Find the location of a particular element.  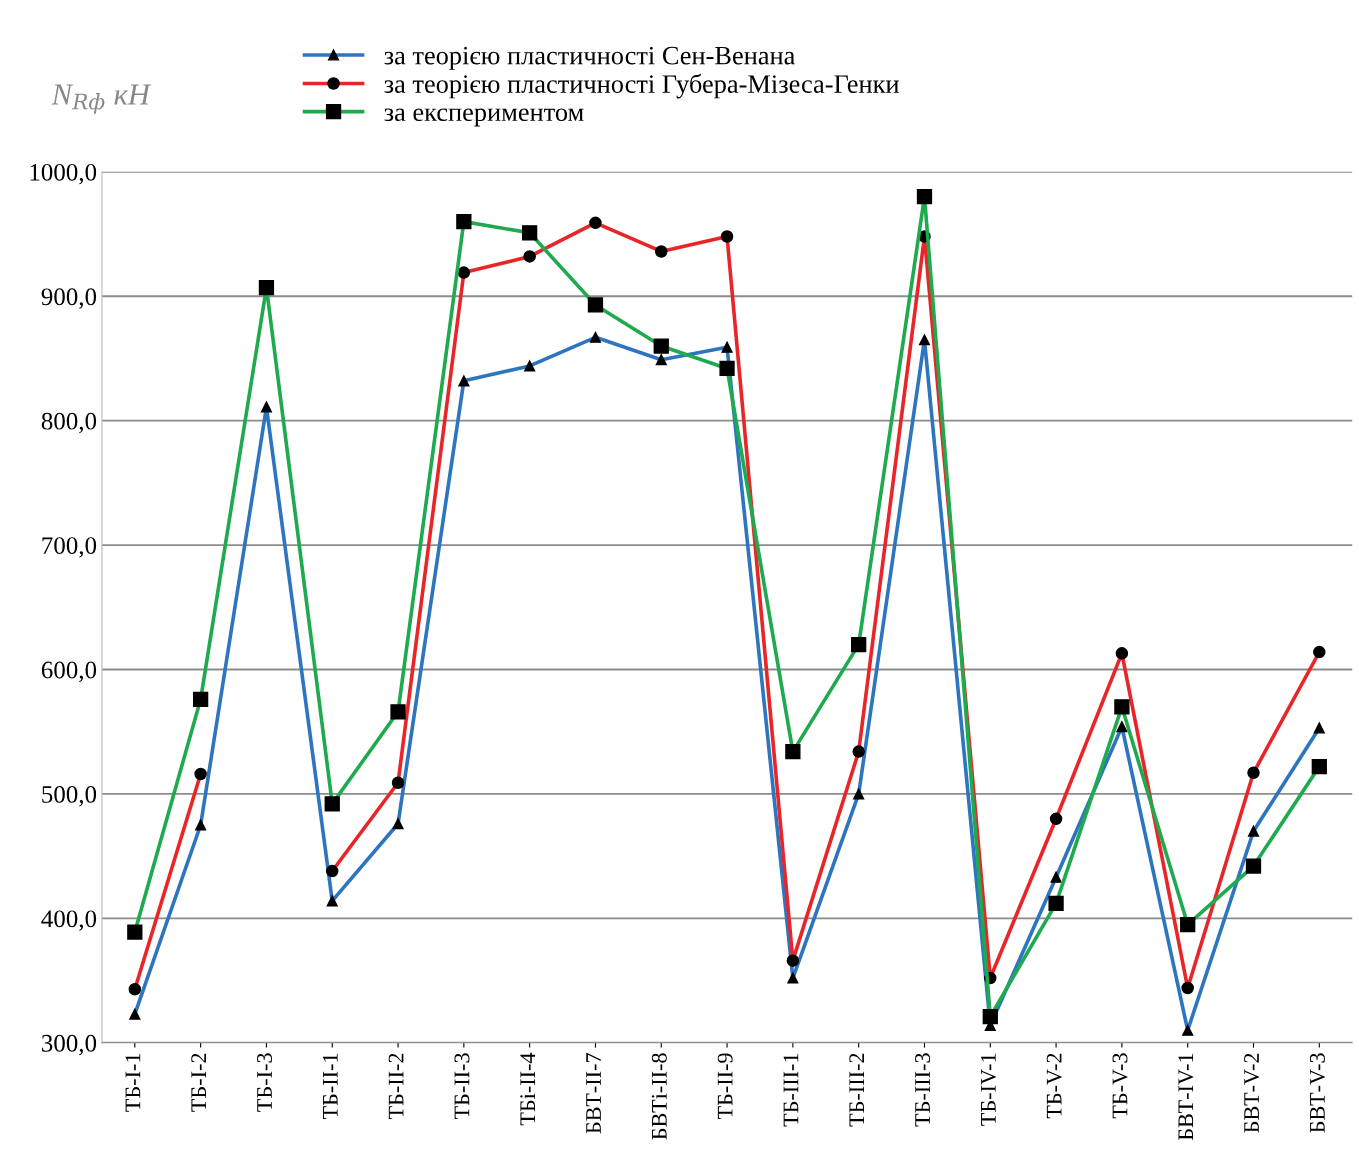

y-tick-label: 400,0 is located at coordinates (69, 920).